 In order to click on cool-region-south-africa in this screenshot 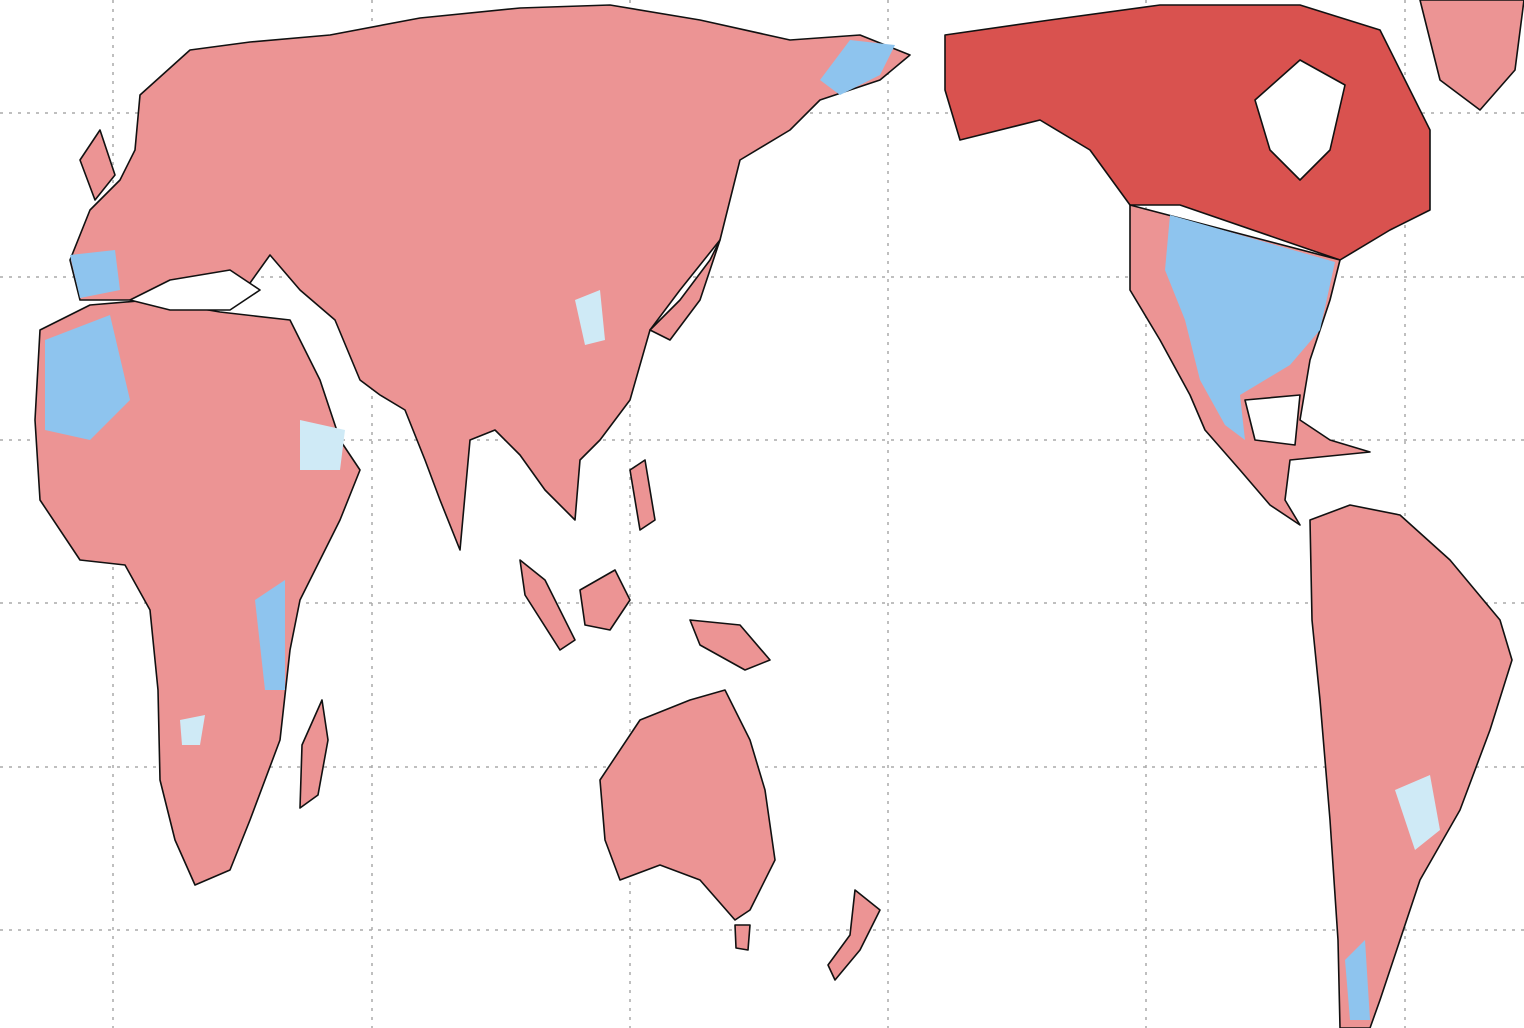, I will do `click(192, 730)`.